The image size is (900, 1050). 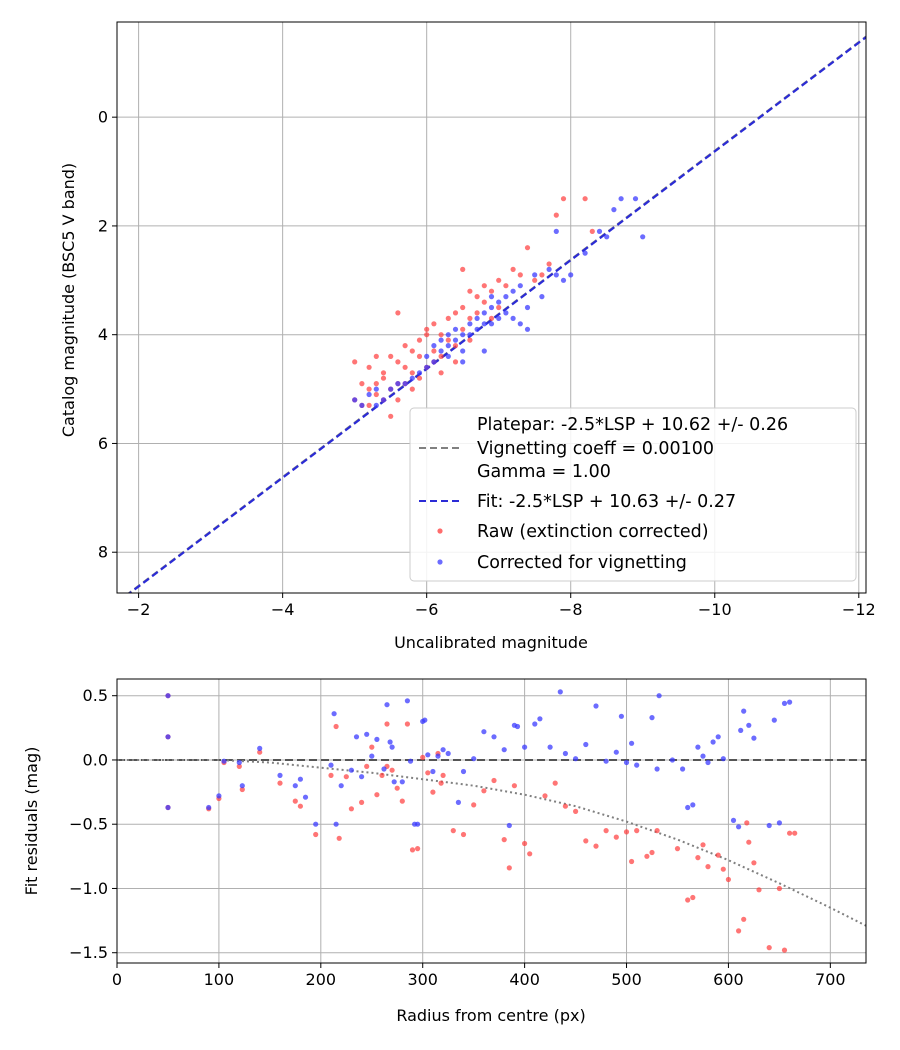 What do you see at coordinates (595, 449) in the screenshot?
I see `legend-vignetting-label: Vignetting coeff = 0.00100` at bounding box center [595, 449].